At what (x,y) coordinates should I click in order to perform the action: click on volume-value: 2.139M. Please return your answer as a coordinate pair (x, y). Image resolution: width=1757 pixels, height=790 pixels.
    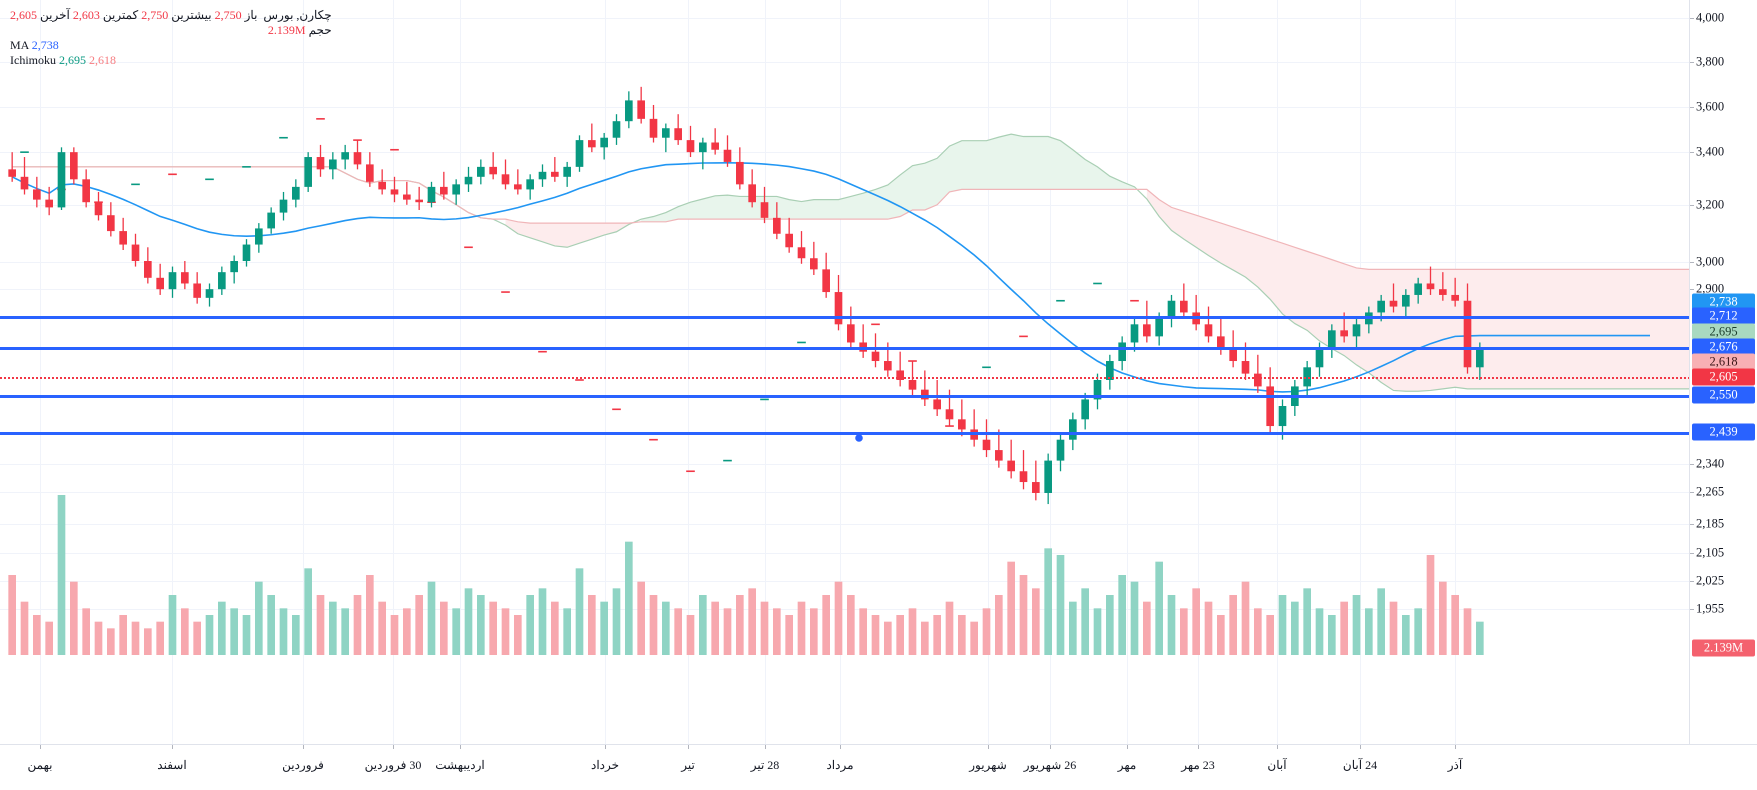
    Looking at the image, I should click on (286, 30).